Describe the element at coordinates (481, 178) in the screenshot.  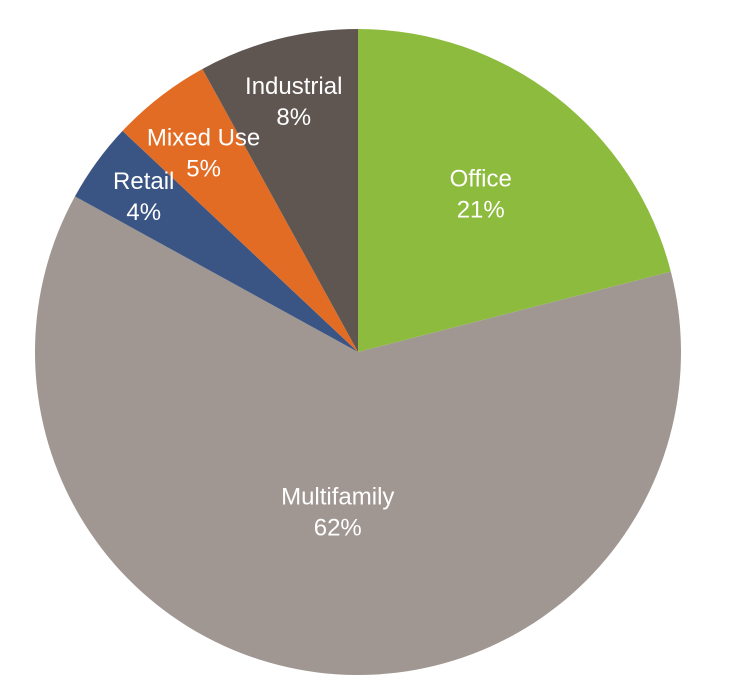
I see `slice-label-office: Office` at that location.